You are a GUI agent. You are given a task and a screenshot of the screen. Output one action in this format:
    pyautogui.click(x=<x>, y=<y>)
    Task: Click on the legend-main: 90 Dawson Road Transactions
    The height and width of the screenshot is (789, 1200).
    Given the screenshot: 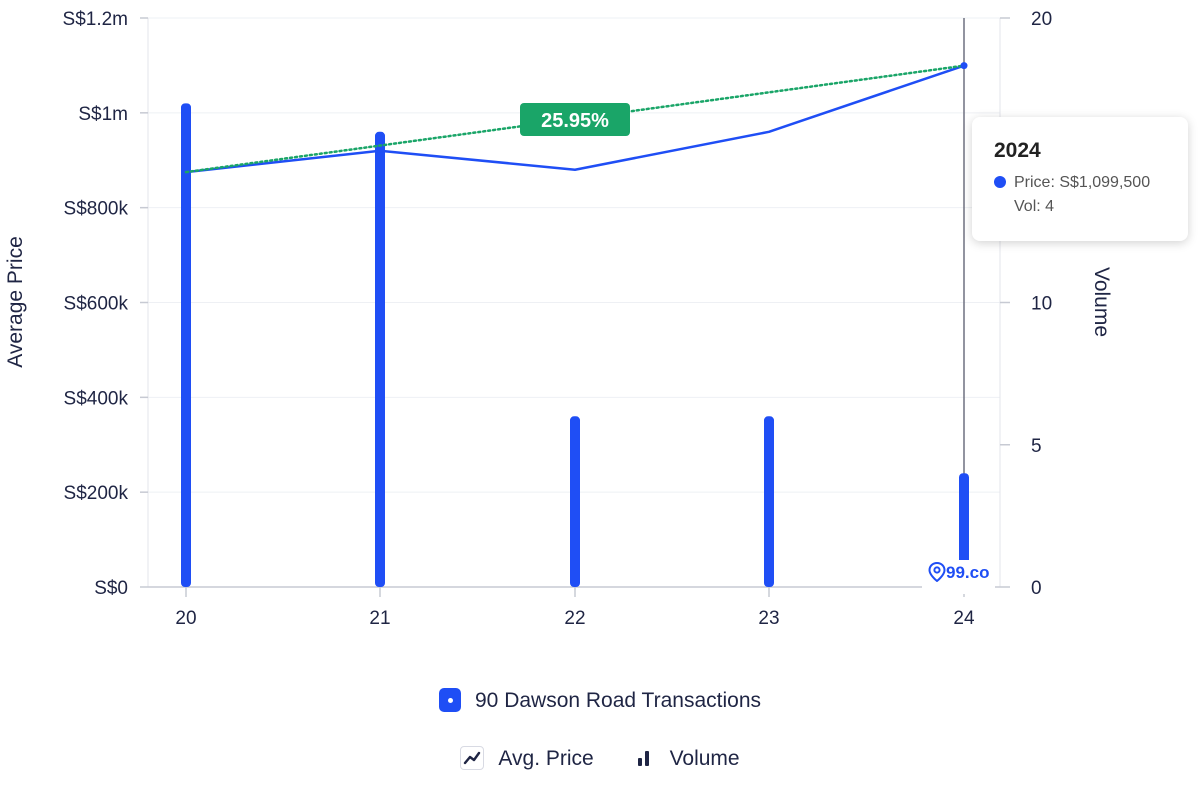 What is the action you would take?
    pyautogui.click(x=600, y=700)
    